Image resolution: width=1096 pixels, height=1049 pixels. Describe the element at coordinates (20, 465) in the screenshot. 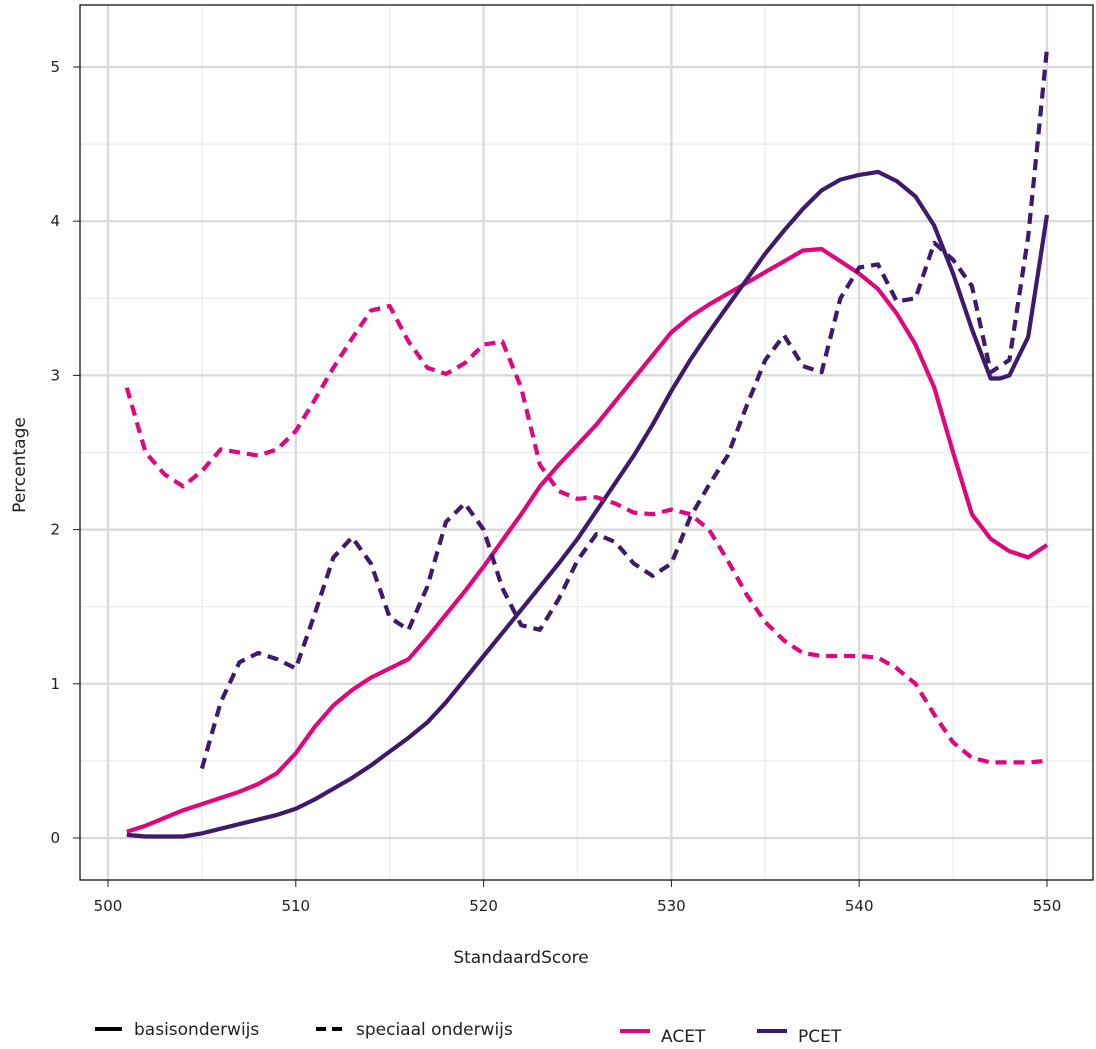

I see `y-axis-title: Percentage` at that location.